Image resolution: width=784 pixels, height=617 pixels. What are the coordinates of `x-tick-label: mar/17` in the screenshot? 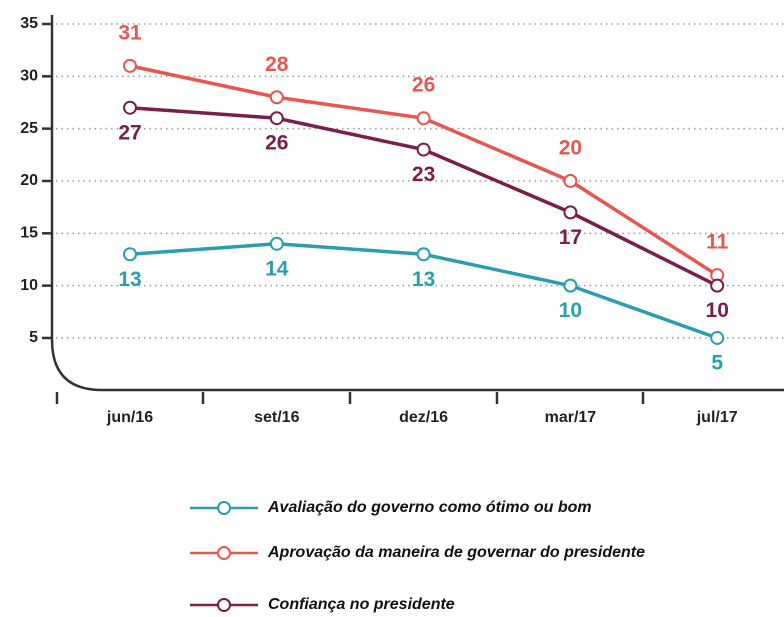 It's located at (571, 417).